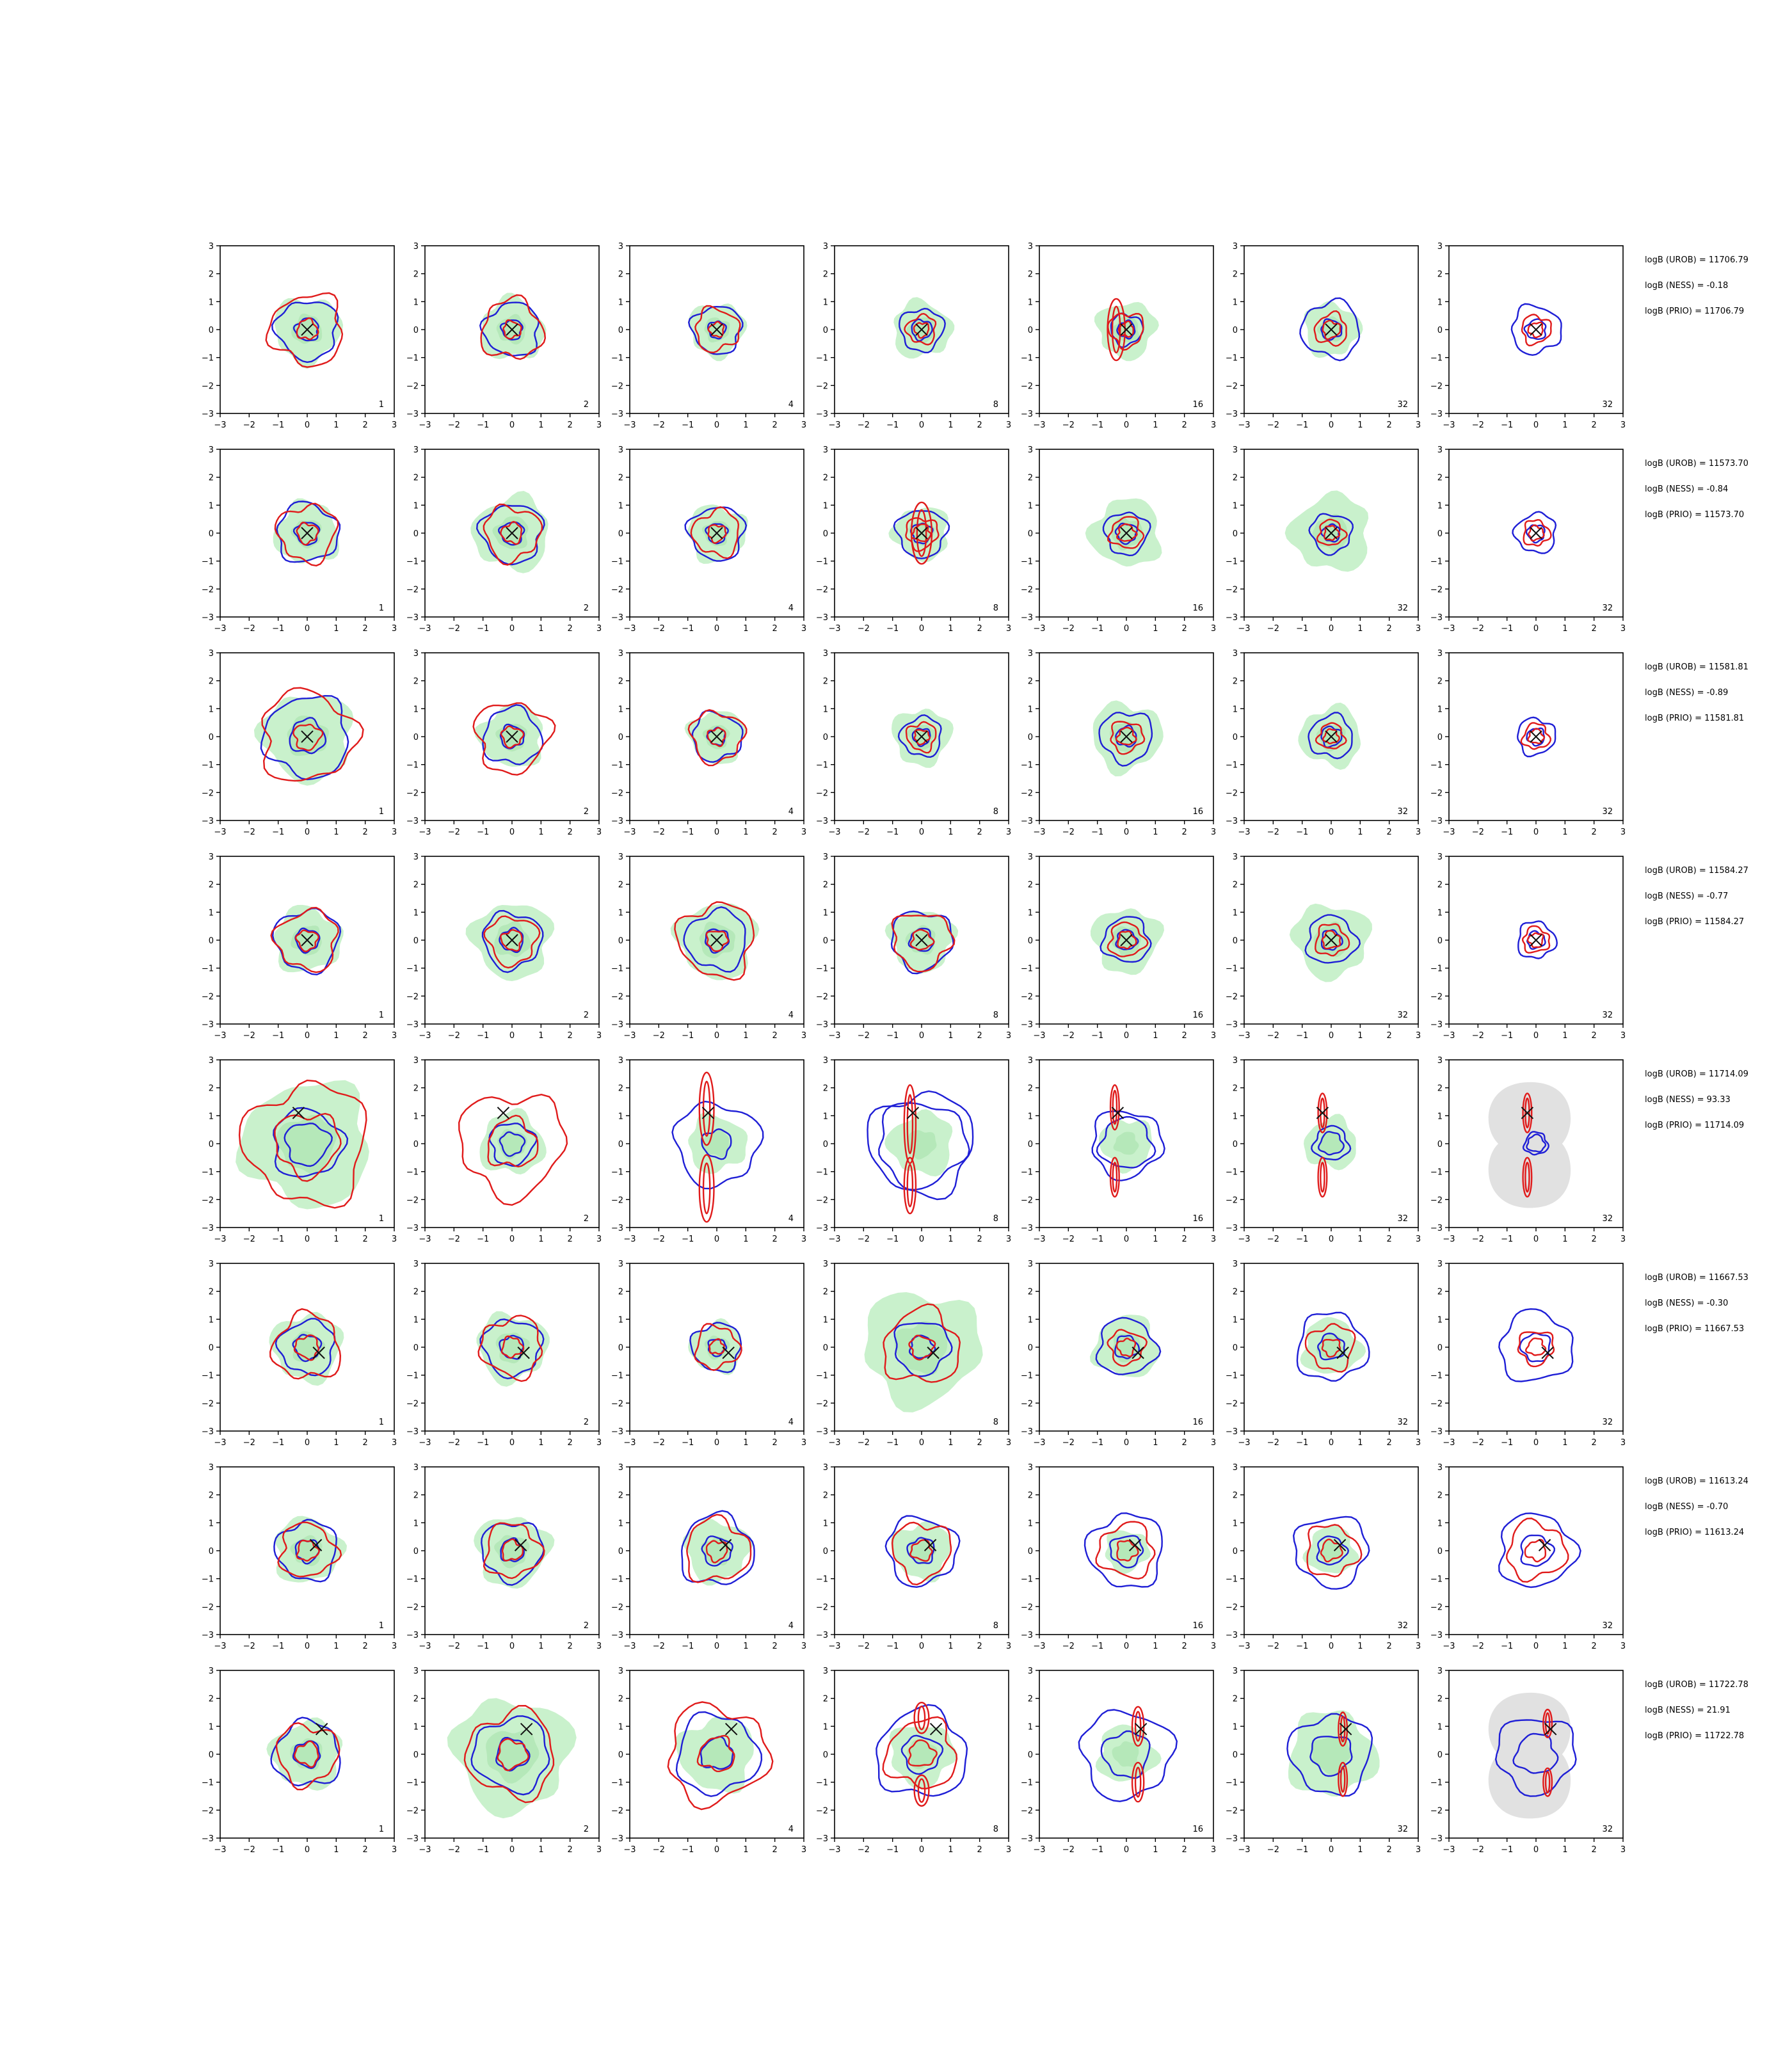  I want to click on panel-r8-c1: −3−3 −2 −2 −1 −1 0 0 1 1 2 2 3 3 1, so click(299, 1761).